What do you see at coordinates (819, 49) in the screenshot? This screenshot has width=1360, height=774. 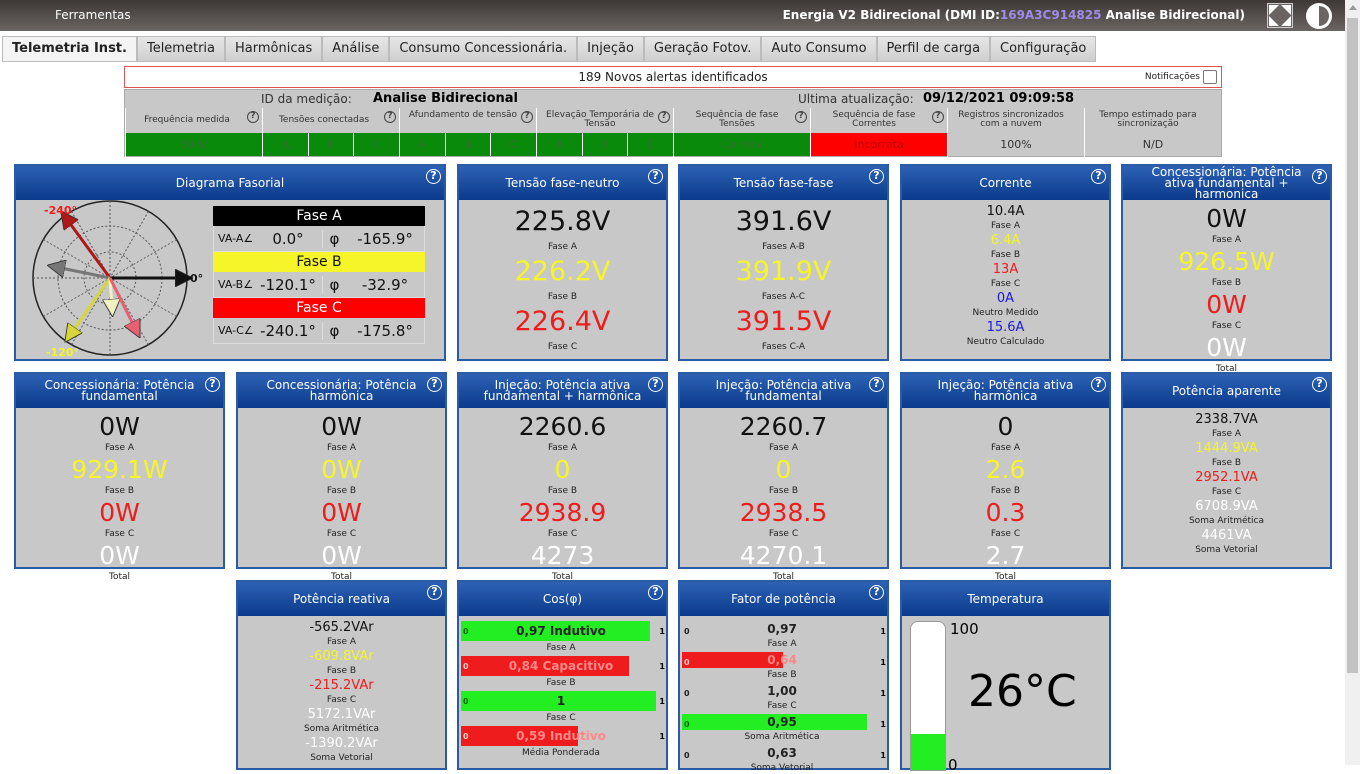 I see `tab-auto-consumo: Auto Consumo` at bounding box center [819, 49].